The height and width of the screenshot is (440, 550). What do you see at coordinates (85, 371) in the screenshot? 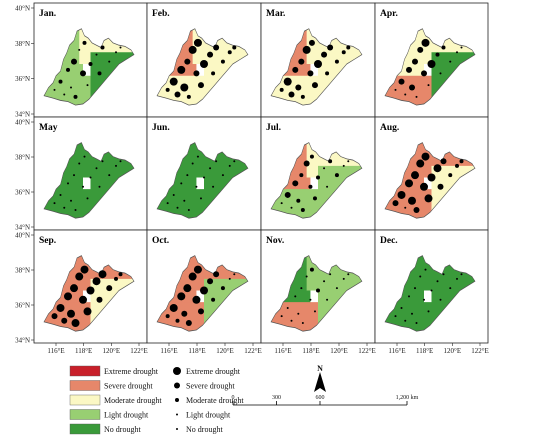
I see `legend-swatch-extreme` at bounding box center [85, 371].